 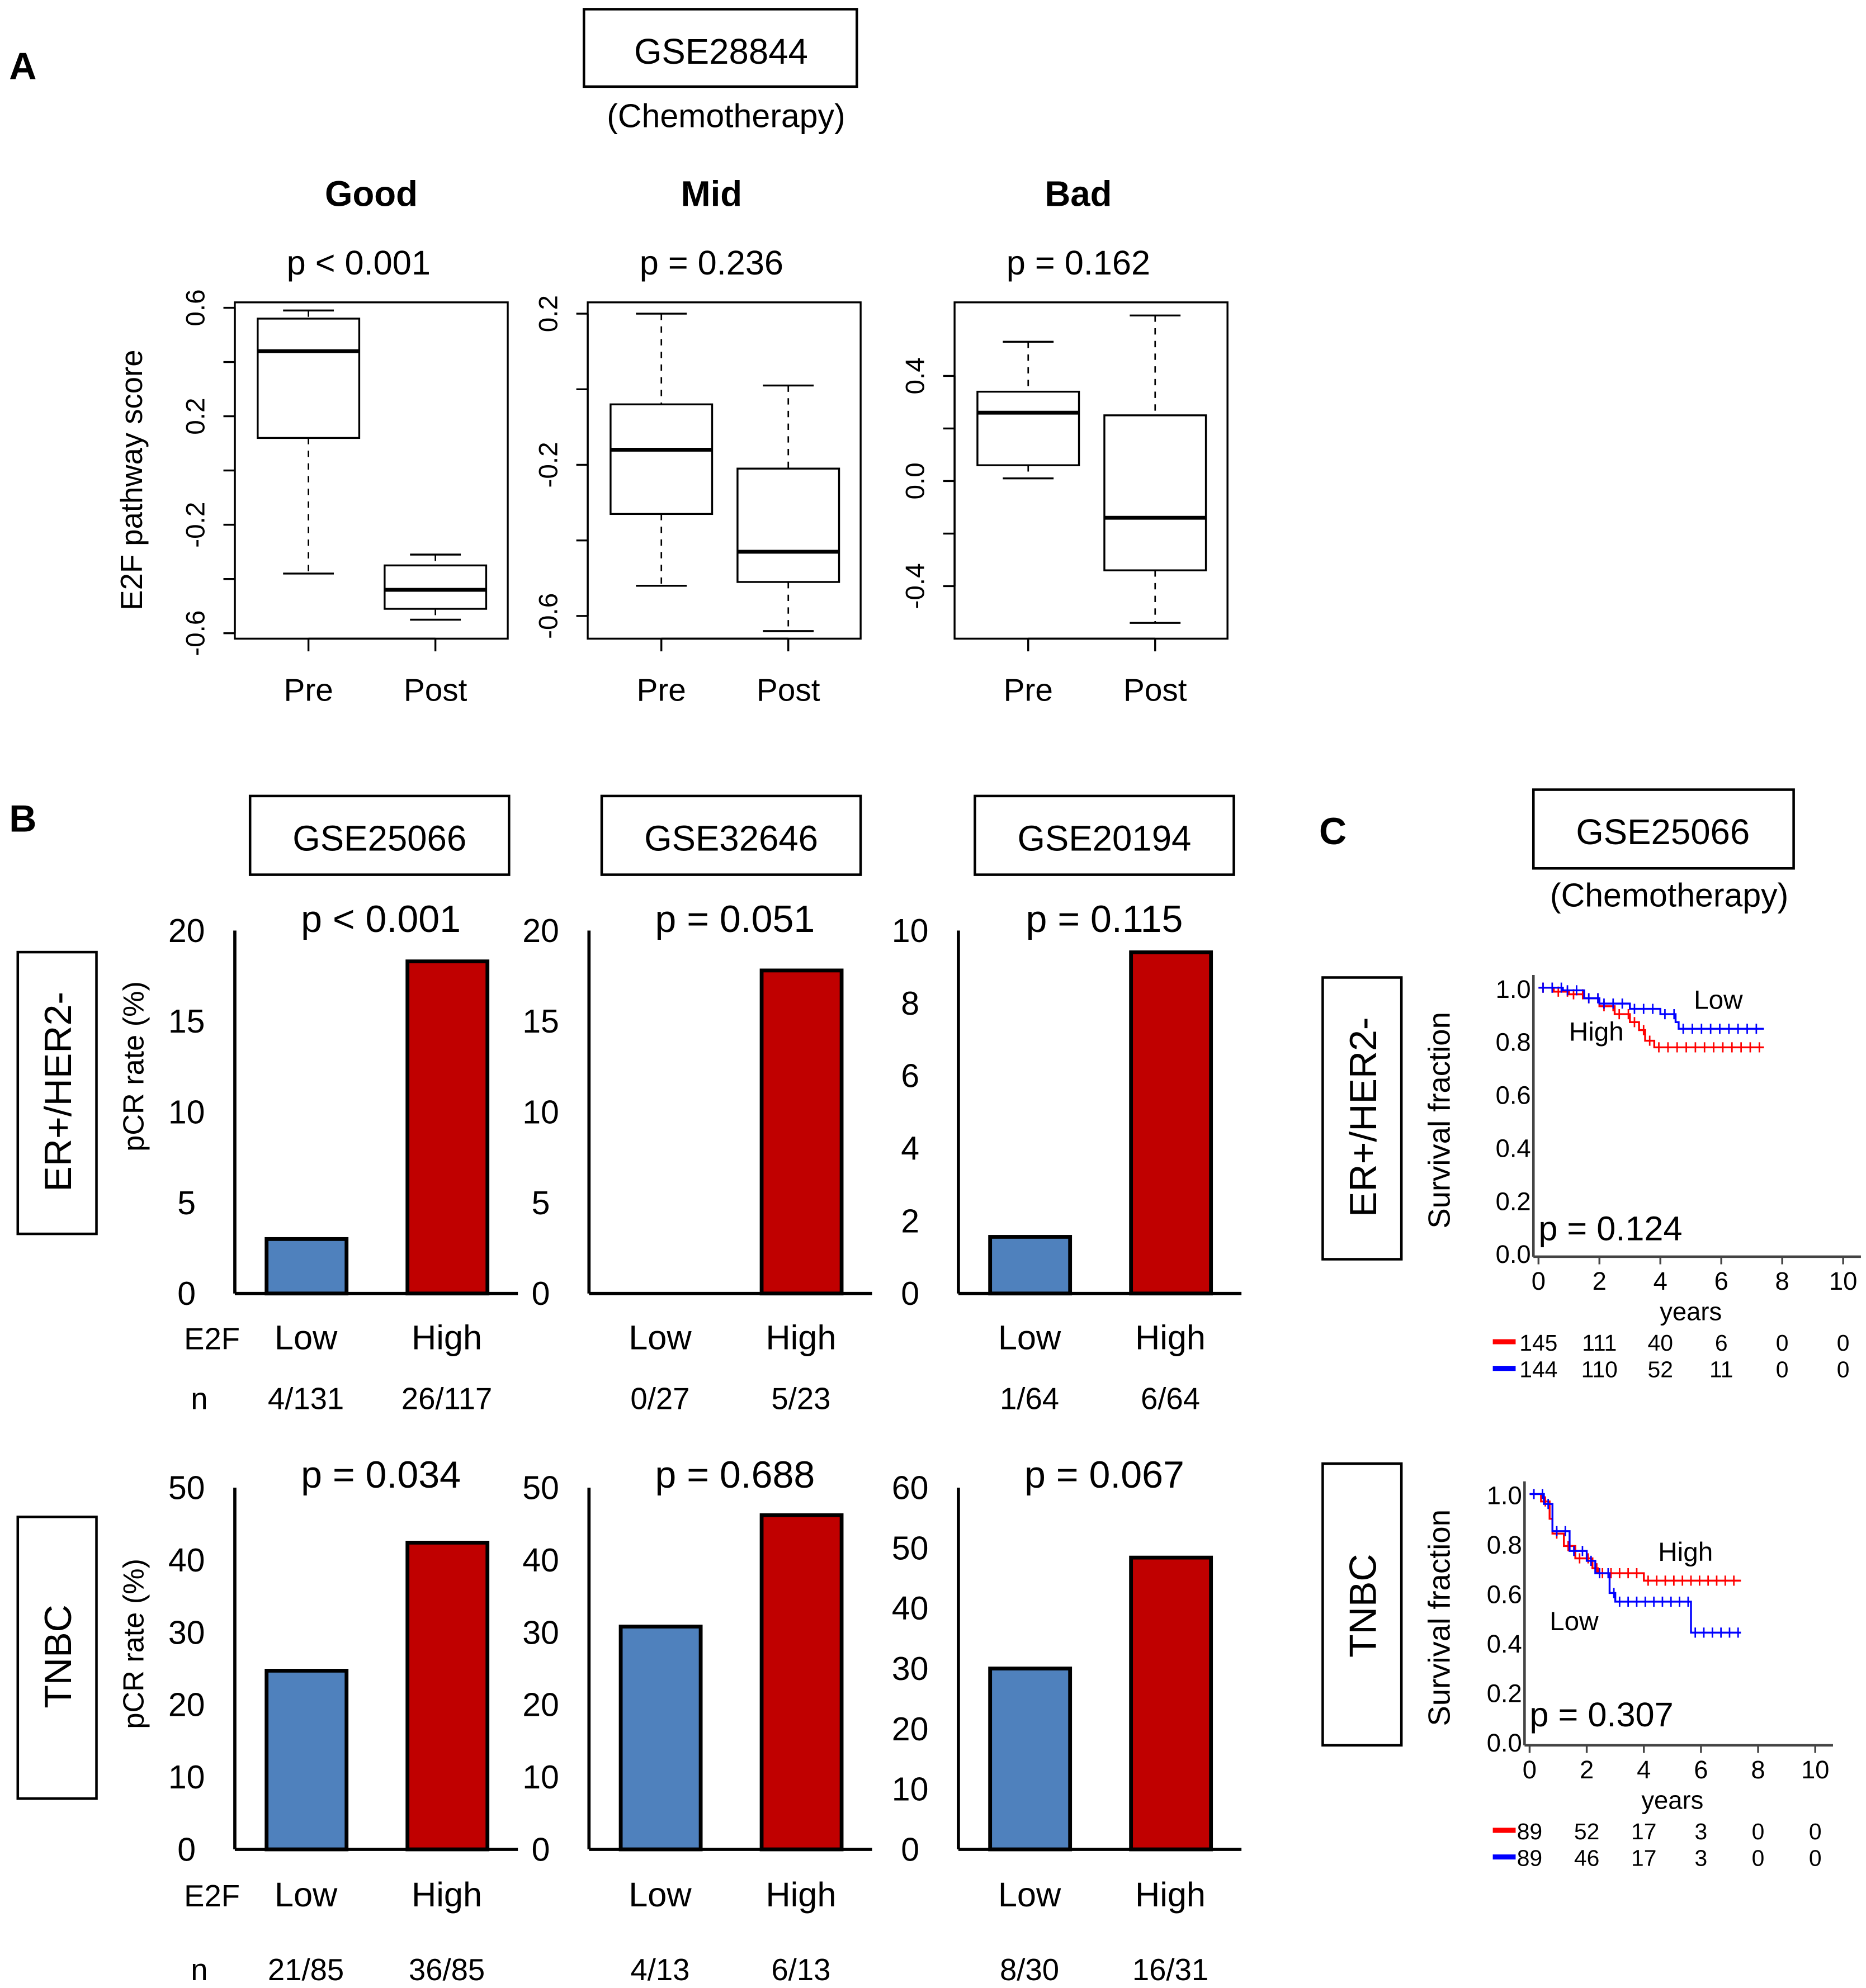 I want to click on km-curve-low, so click(x=1651, y=1008).